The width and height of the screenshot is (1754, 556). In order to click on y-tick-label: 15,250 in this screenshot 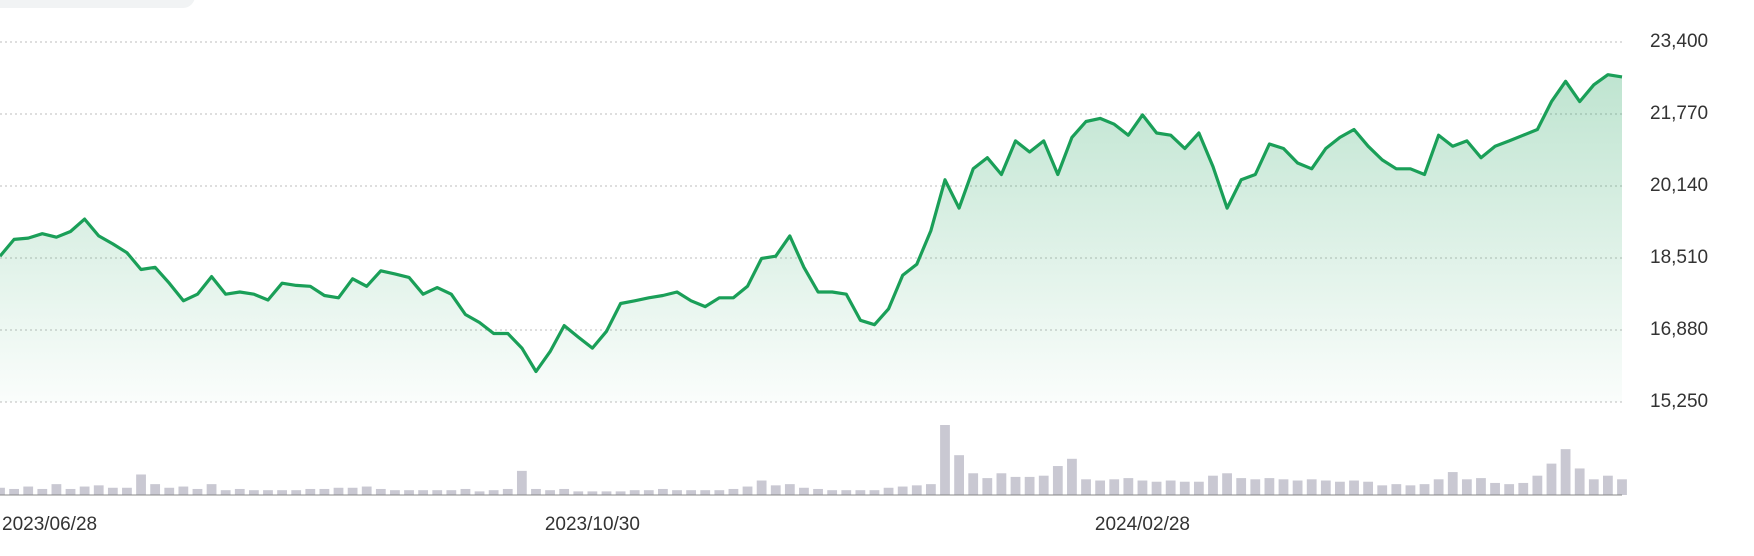, I will do `click(1679, 401)`.